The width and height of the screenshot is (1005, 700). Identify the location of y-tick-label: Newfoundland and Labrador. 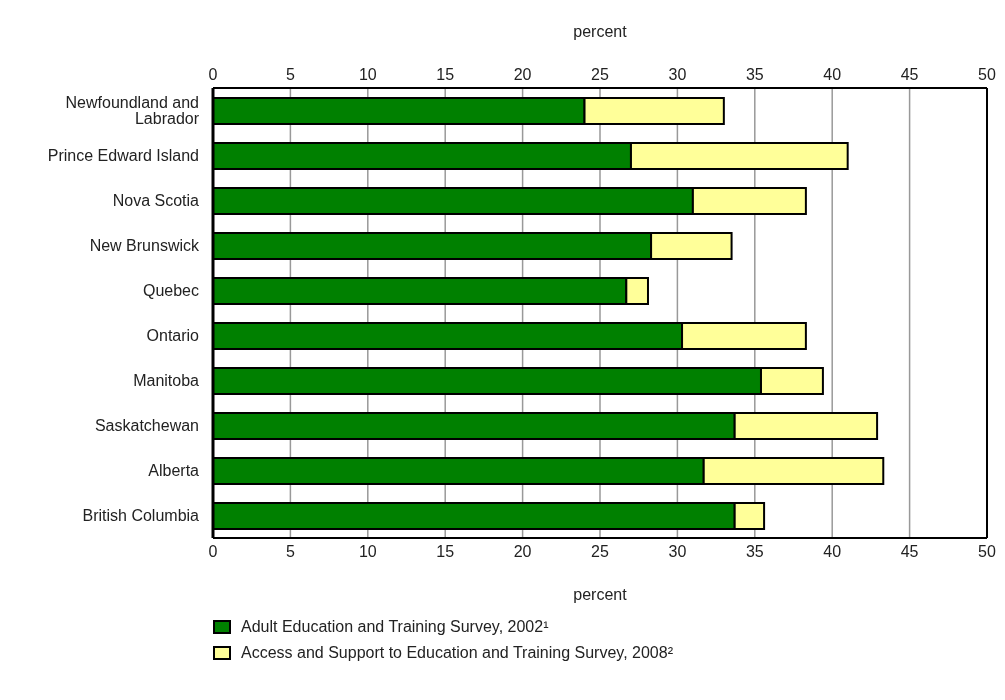
(132, 111).